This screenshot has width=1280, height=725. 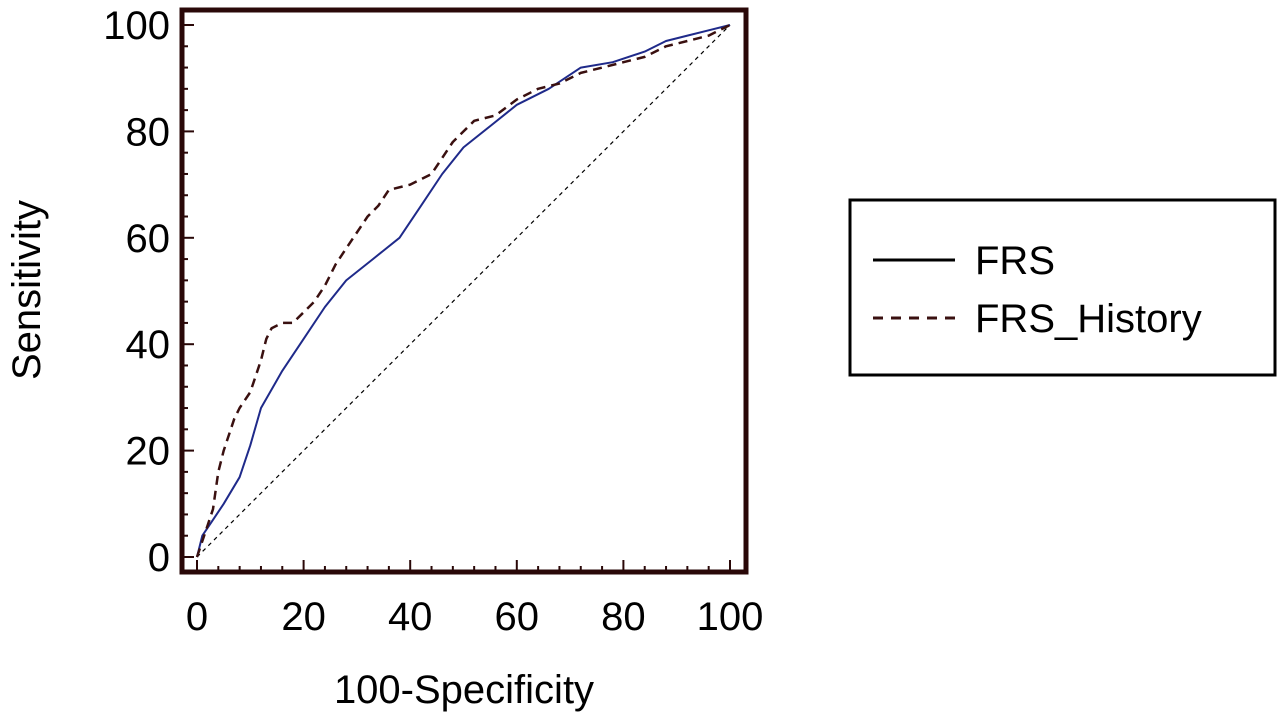 What do you see at coordinates (517, 617) in the screenshot?
I see `x-tick-label: 60` at bounding box center [517, 617].